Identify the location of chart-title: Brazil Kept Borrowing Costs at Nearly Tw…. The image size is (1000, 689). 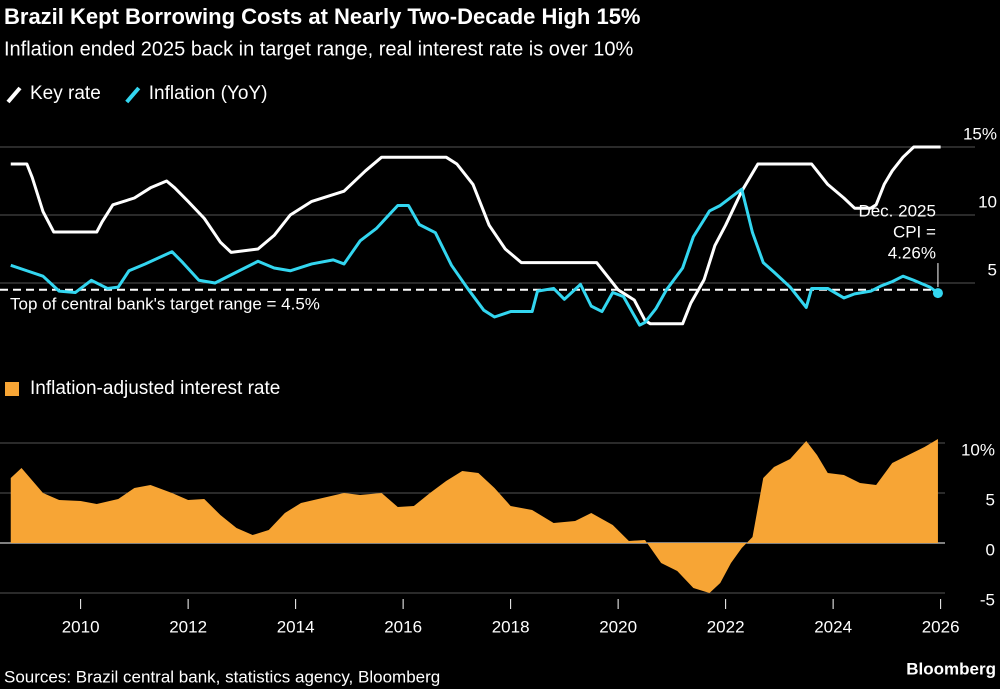
(322, 16).